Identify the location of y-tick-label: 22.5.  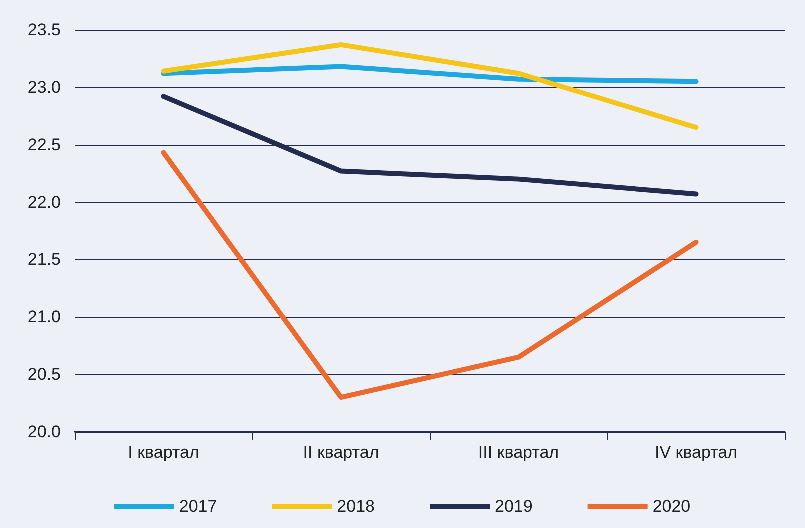
(44, 144).